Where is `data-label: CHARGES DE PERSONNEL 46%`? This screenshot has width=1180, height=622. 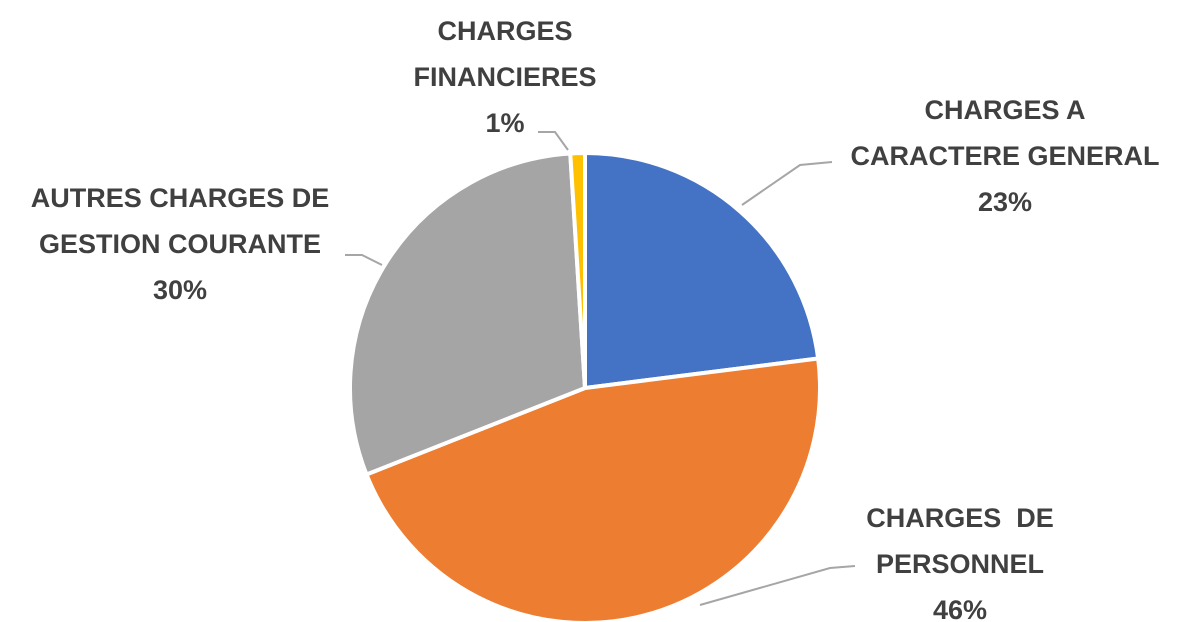
data-label: CHARGES DE PERSONNEL 46% is located at coordinates (960, 558).